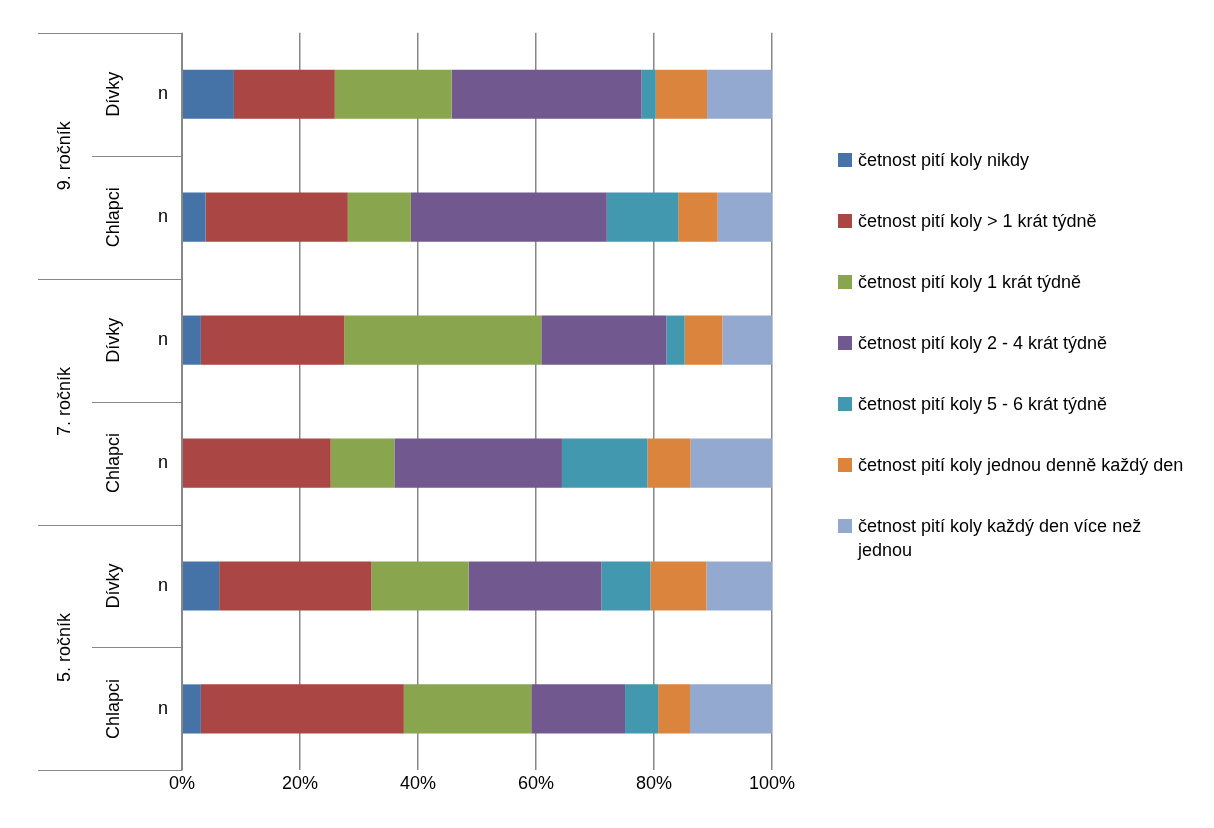 Image resolution: width=1214 pixels, height=828 pixels. I want to click on legend-label: četnost pití koly 2 - 4 krát týdně, so click(983, 343).